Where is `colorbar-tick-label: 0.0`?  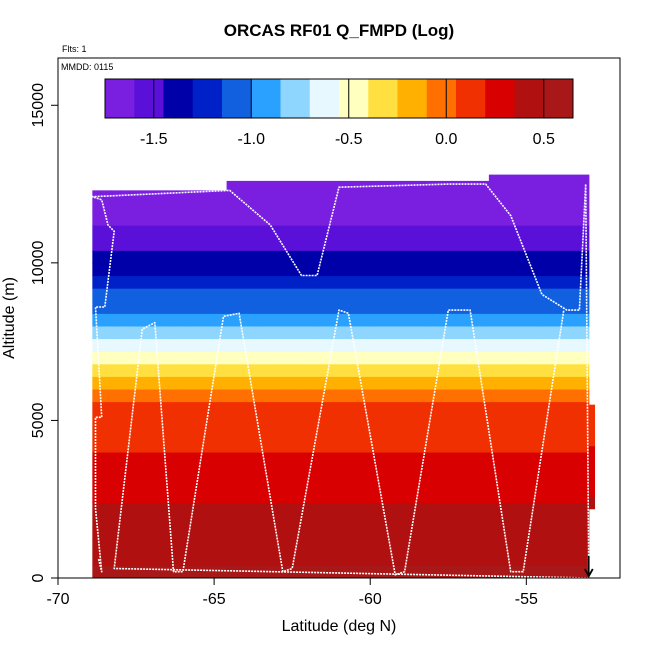 colorbar-tick-label: 0.0 is located at coordinates (446, 139).